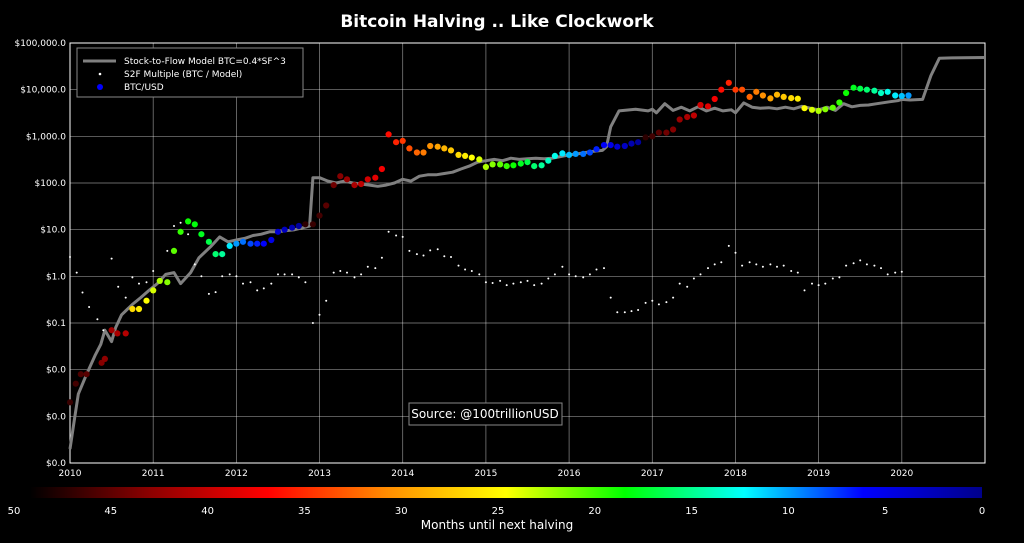  What do you see at coordinates (40, 44) in the screenshot?
I see `y-tick-label: $100,000.0` at bounding box center [40, 44].